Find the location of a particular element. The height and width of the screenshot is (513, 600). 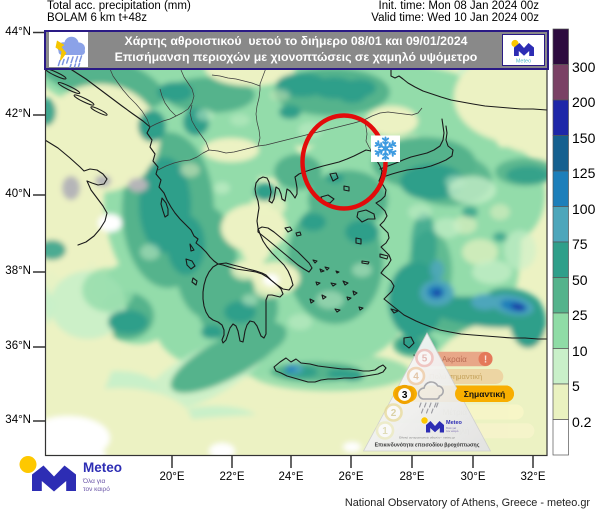

svg-text: Ακραία is located at coordinates (454, 359).